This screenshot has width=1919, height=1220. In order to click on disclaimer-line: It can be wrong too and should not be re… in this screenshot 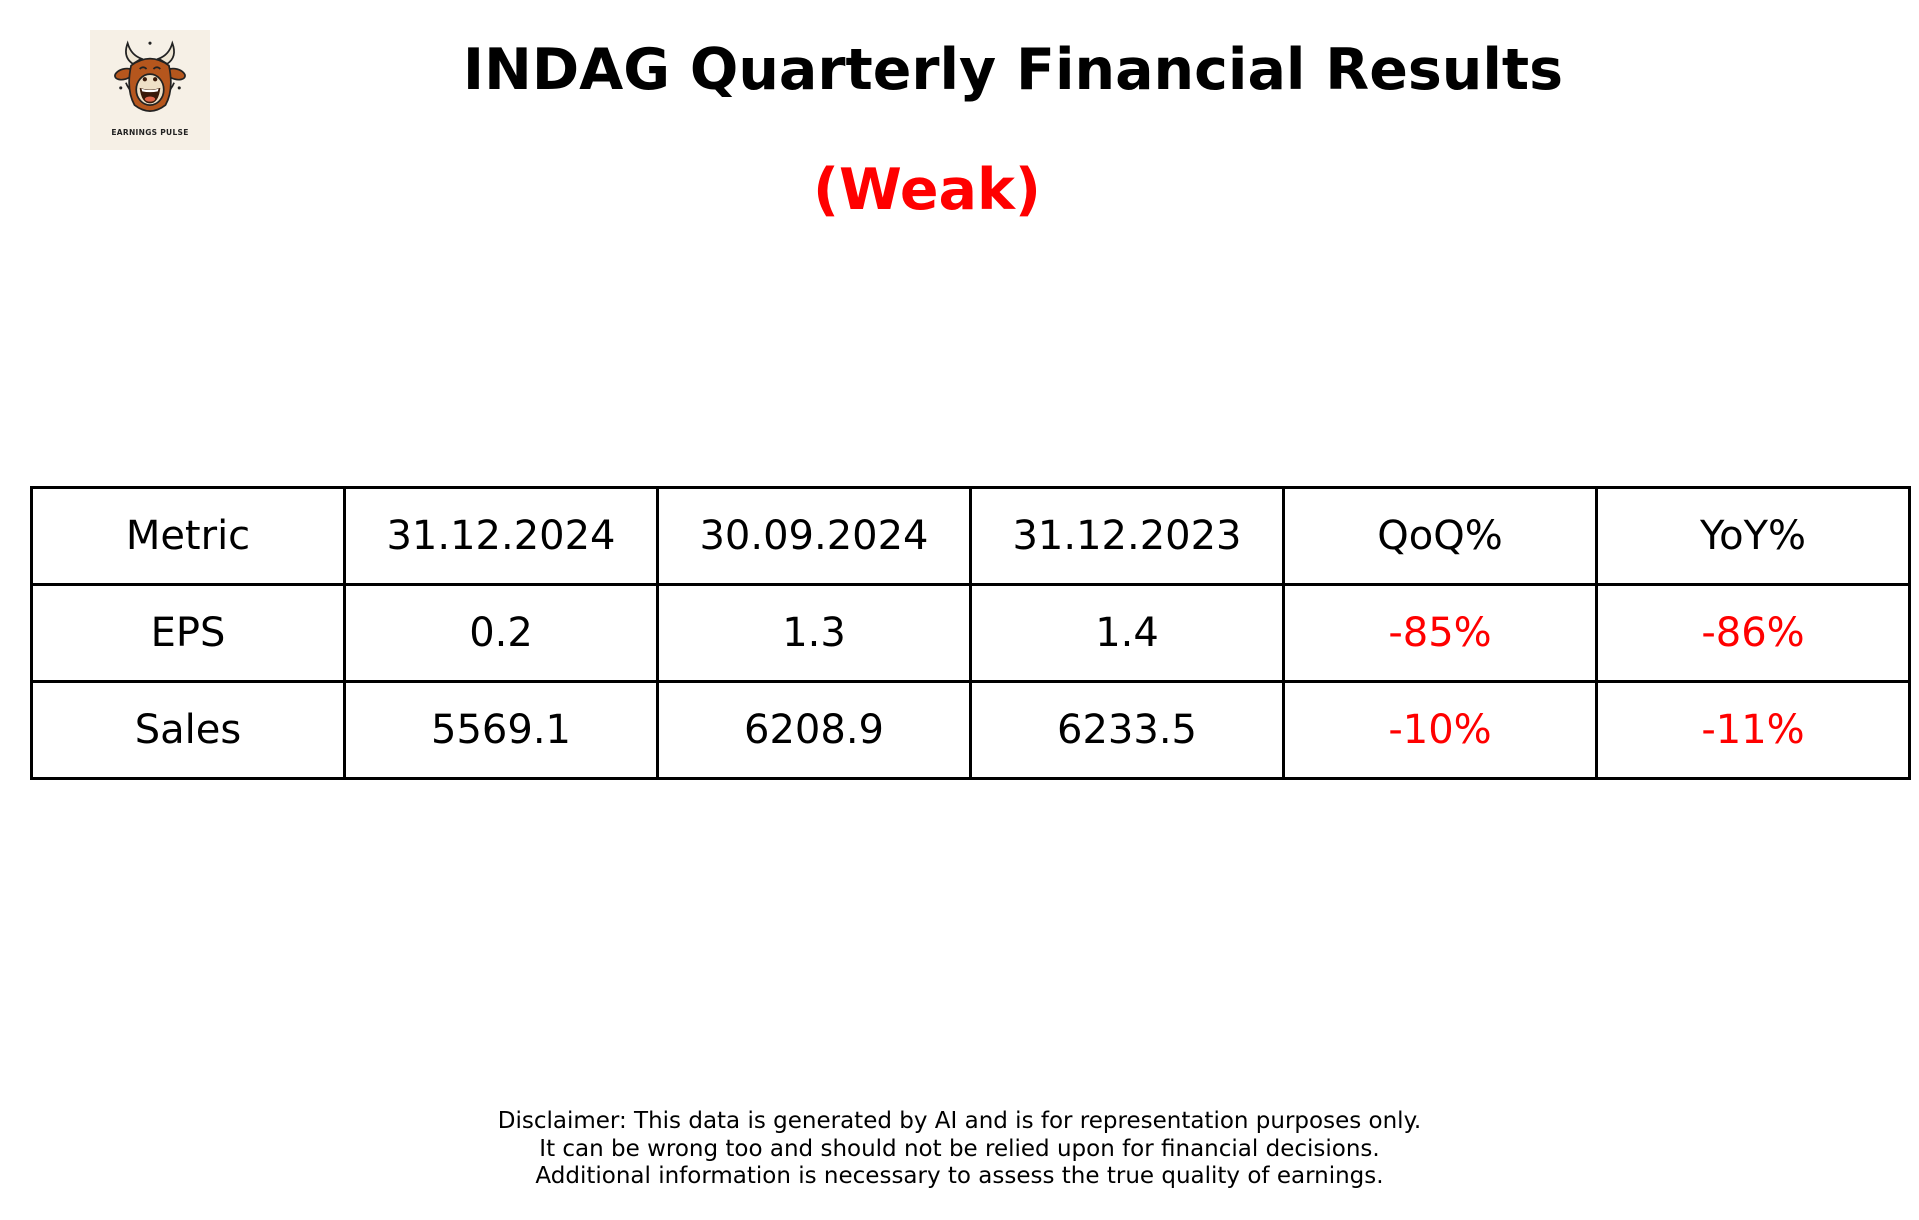, I will do `click(959, 1148)`.